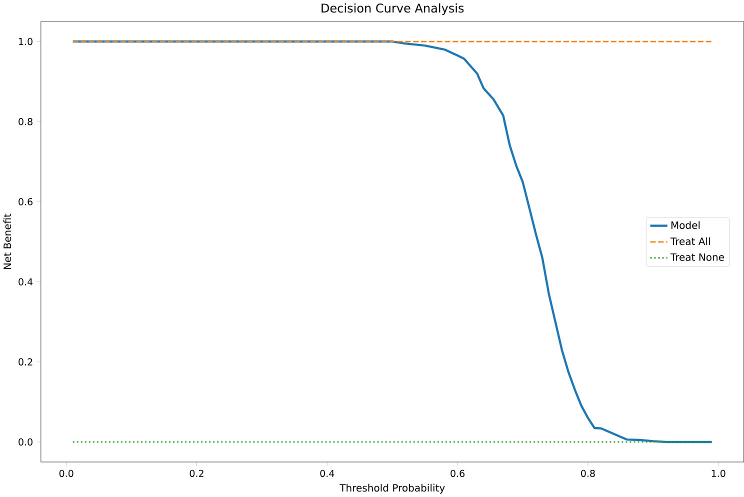 Image resolution: width=744 pixels, height=497 pixels. I want to click on x-tick-label: 0.8, so click(588, 474).